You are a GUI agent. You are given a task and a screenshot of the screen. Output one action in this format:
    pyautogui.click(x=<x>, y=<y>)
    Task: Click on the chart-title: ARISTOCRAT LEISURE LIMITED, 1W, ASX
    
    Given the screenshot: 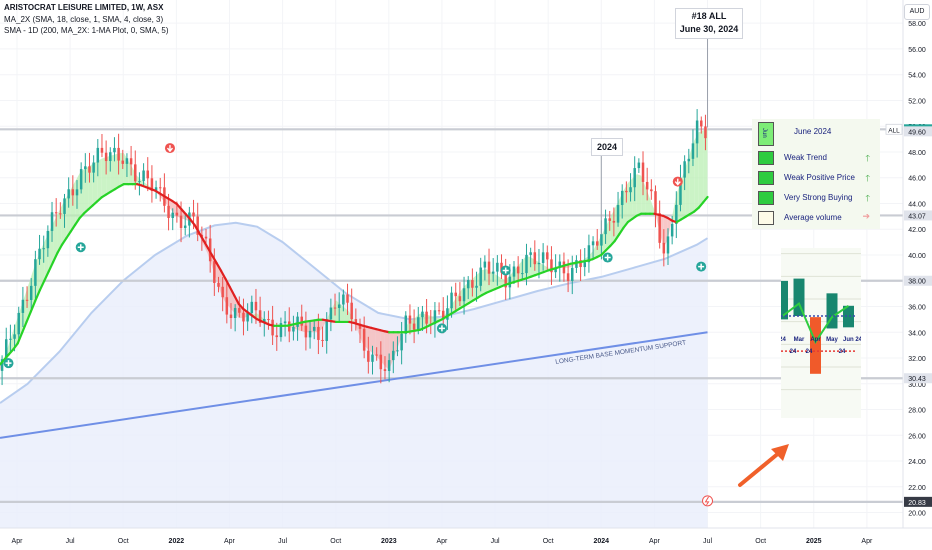 What is the action you would take?
    pyautogui.click(x=84, y=7)
    